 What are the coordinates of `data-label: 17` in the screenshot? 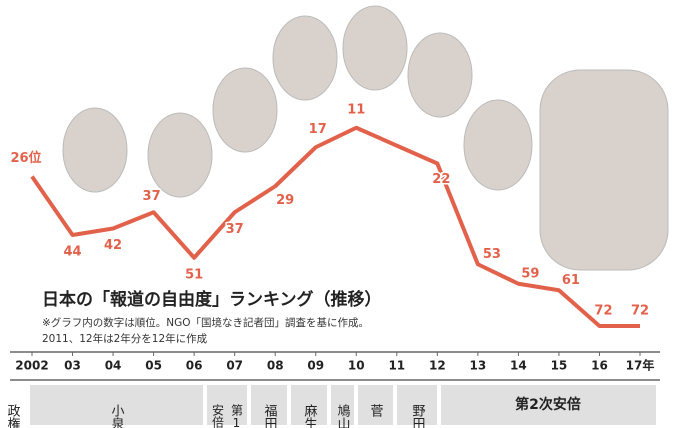 It's located at (318, 129).